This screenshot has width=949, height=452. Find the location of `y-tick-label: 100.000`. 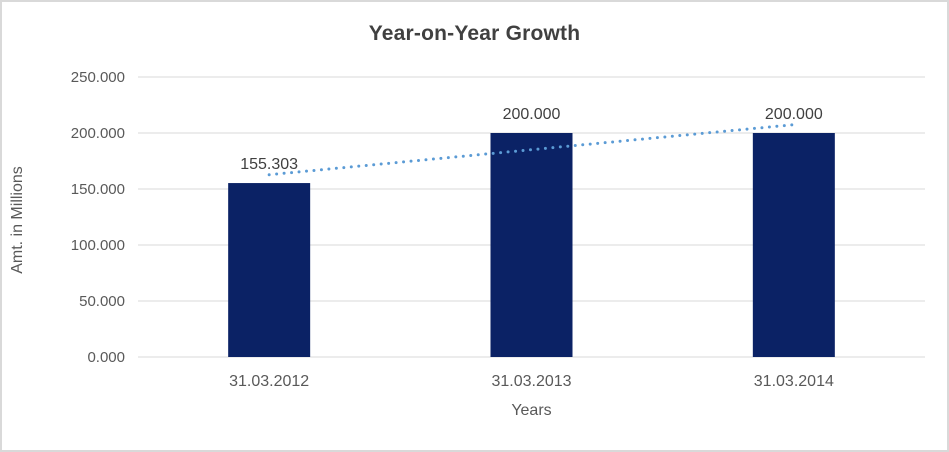

y-tick-label: 100.000 is located at coordinates (98, 245).